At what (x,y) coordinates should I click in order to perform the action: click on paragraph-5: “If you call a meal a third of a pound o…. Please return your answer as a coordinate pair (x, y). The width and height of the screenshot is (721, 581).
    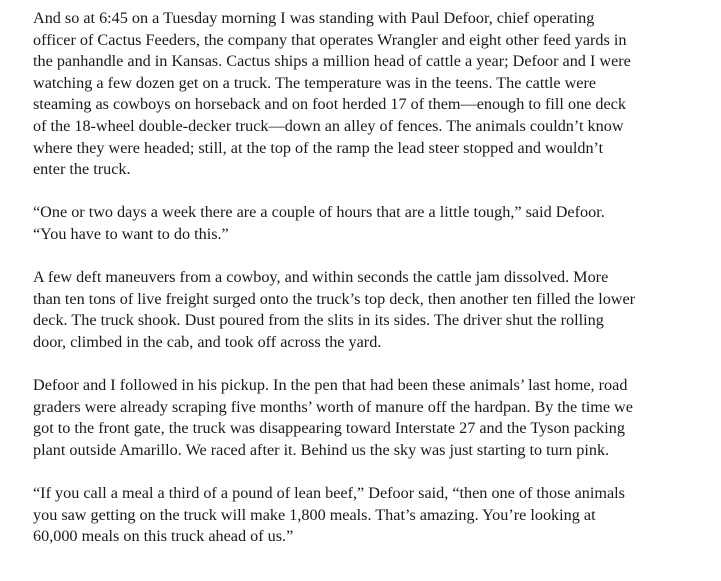
    Looking at the image, I should click on (329, 515).